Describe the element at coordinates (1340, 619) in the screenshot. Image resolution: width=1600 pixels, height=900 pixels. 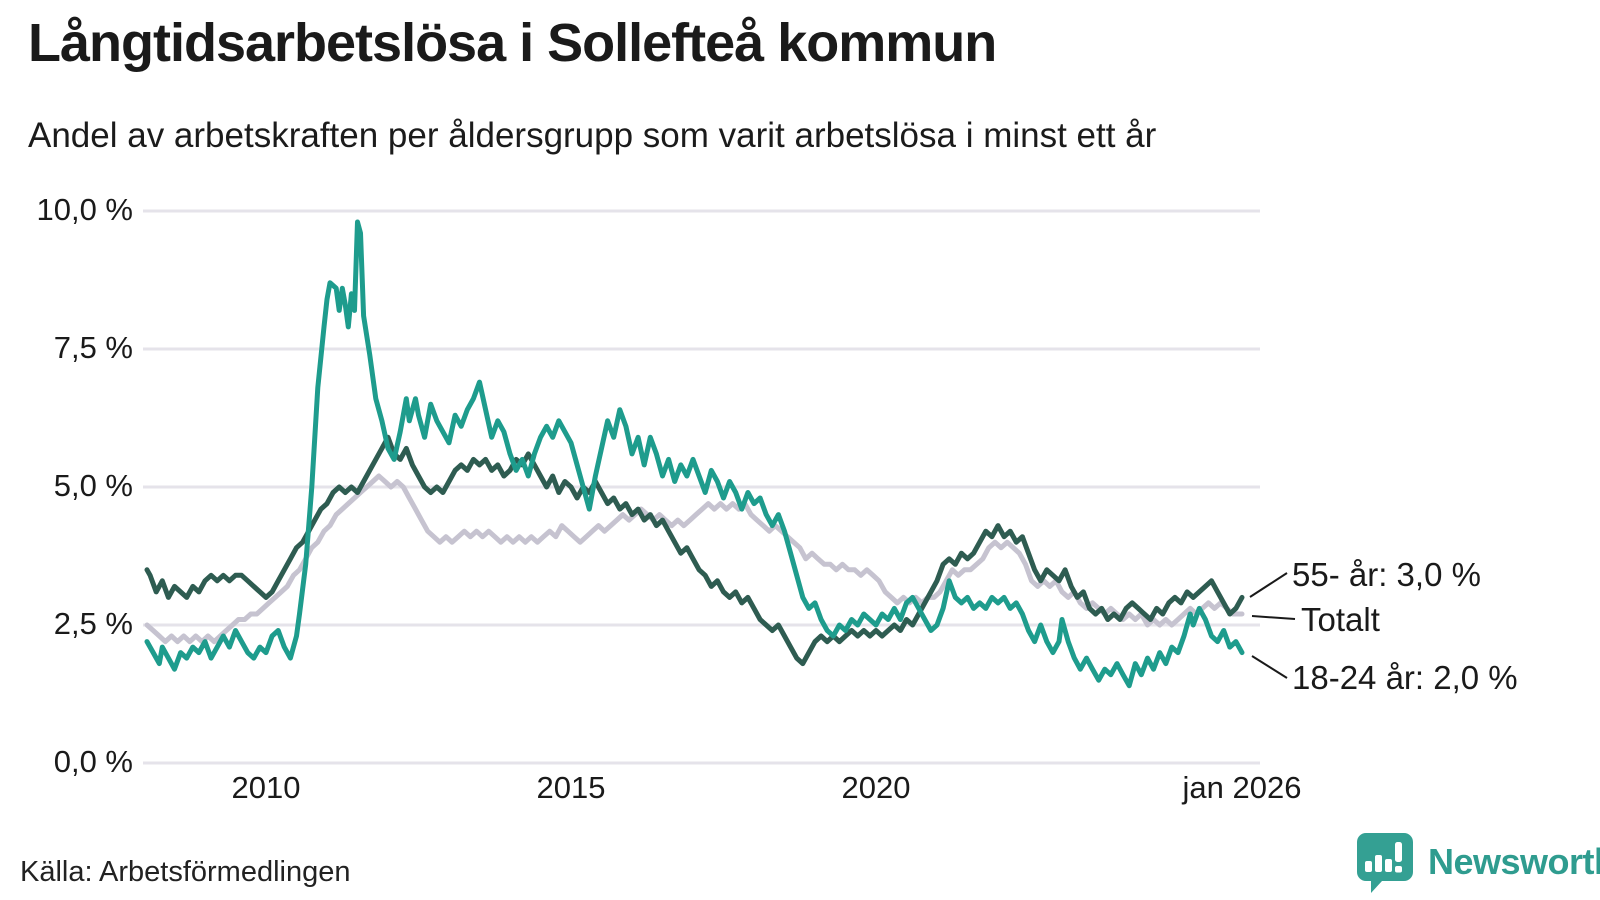
I see `series-end-label: Totalt` at that location.